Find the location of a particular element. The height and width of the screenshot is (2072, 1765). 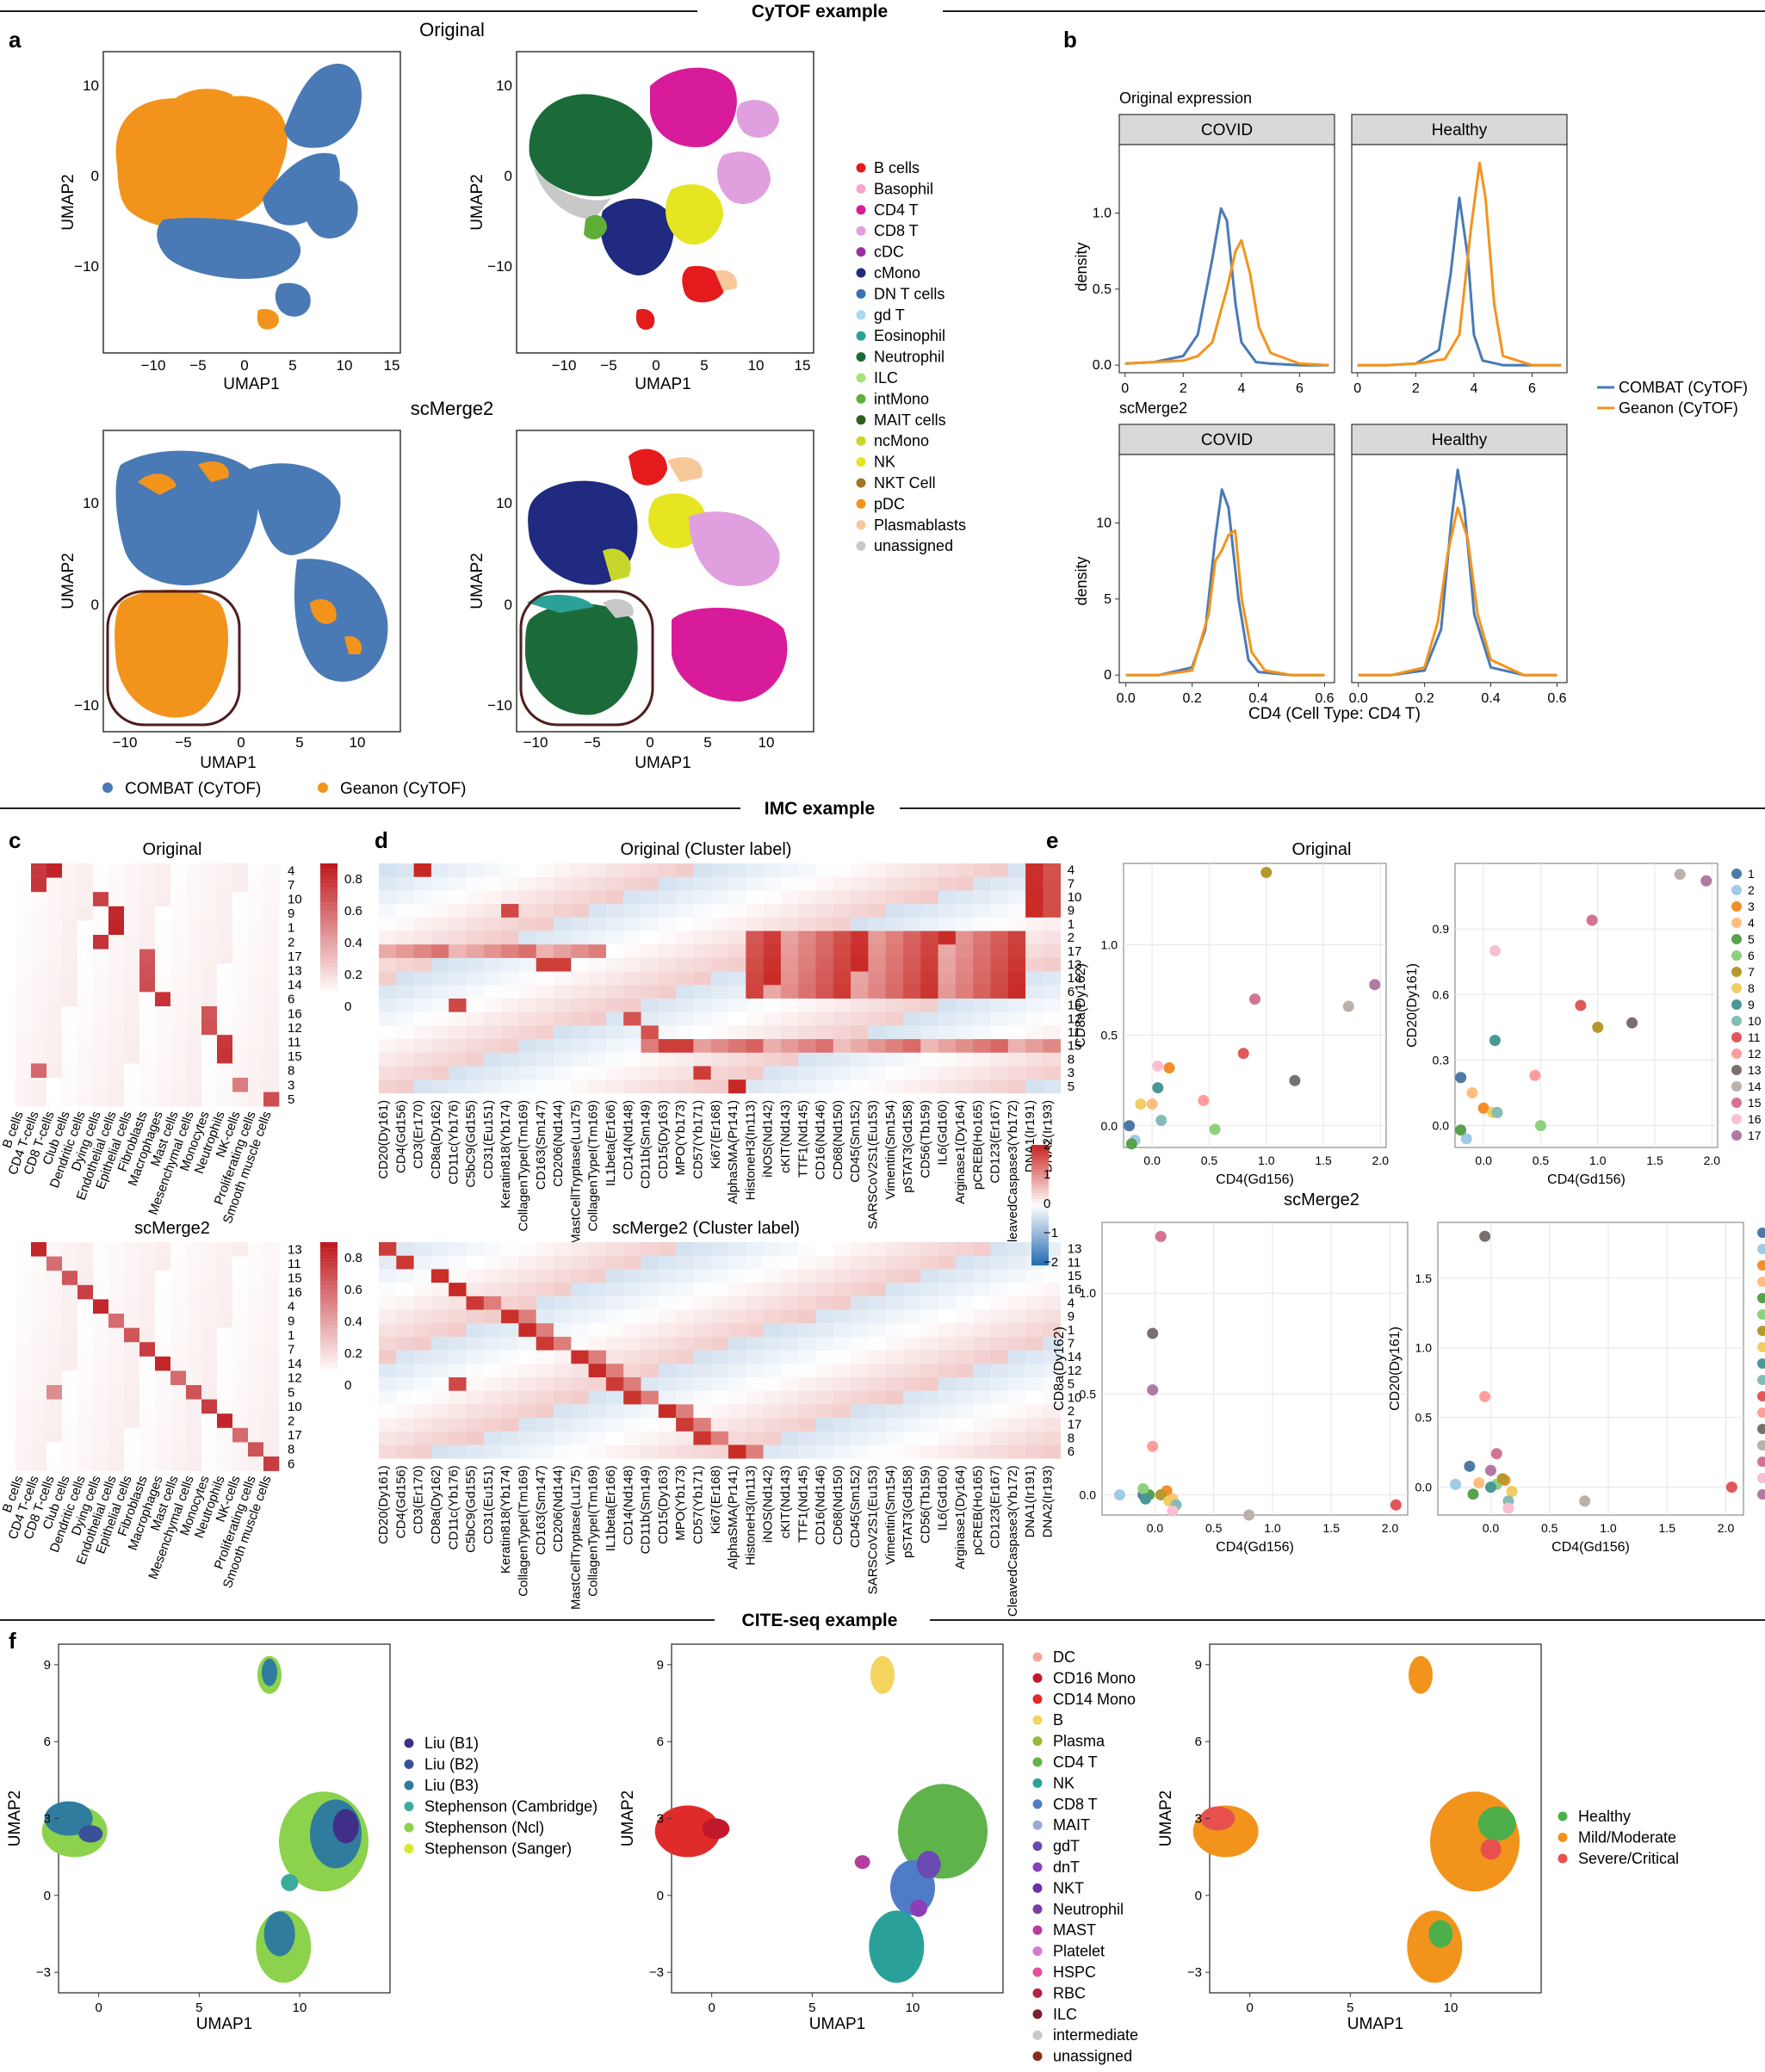

legend-label: MAIT is located at coordinates (1071, 1825).